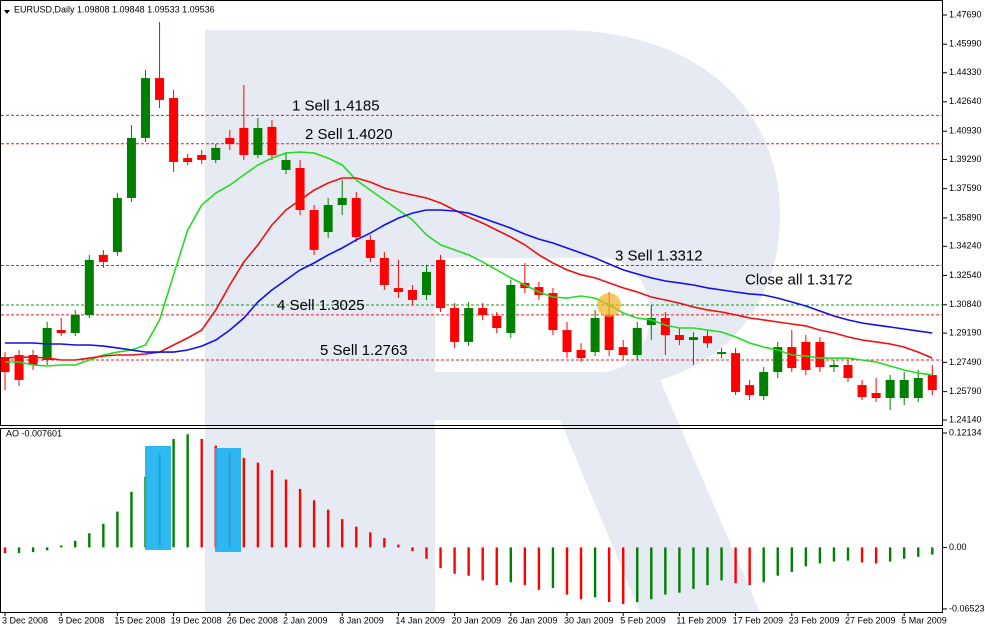 This screenshot has width=985, height=630. I want to click on highlight-circle, so click(609, 305).